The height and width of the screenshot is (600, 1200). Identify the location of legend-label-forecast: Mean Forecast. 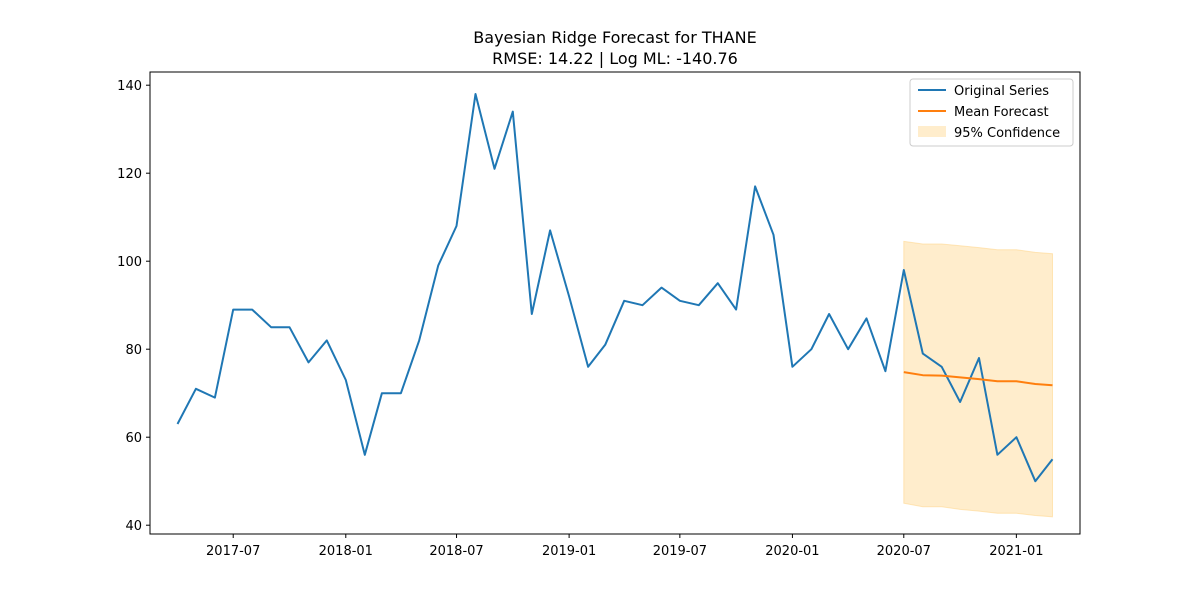
(1001, 112).